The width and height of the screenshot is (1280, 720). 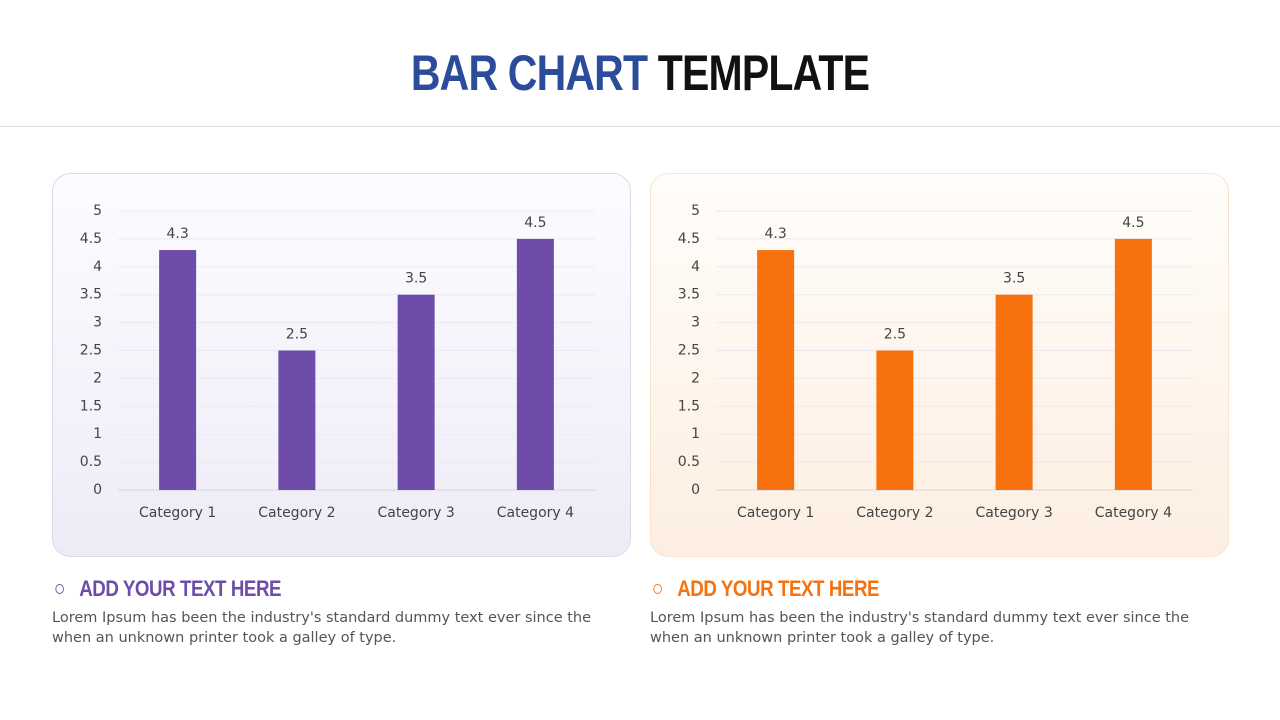 What do you see at coordinates (529, 73) in the screenshot?
I see `title-part: BAR CHART` at bounding box center [529, 73].